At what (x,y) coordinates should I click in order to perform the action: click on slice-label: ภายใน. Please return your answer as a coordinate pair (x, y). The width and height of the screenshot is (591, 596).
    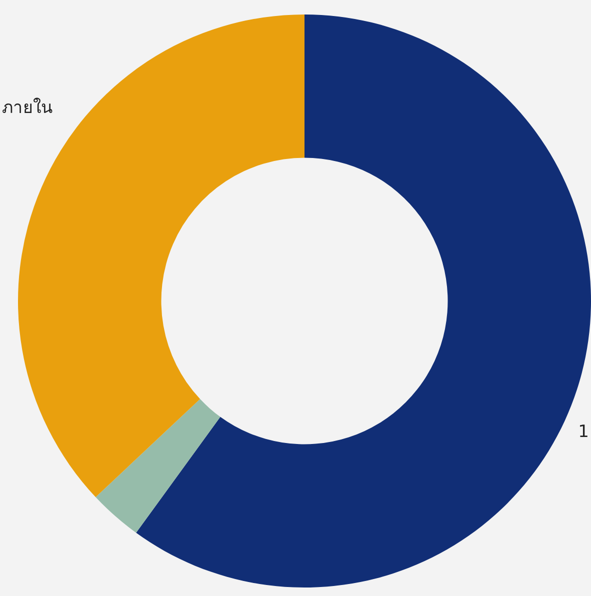
    Looking at the image, I should click on (27, 107).